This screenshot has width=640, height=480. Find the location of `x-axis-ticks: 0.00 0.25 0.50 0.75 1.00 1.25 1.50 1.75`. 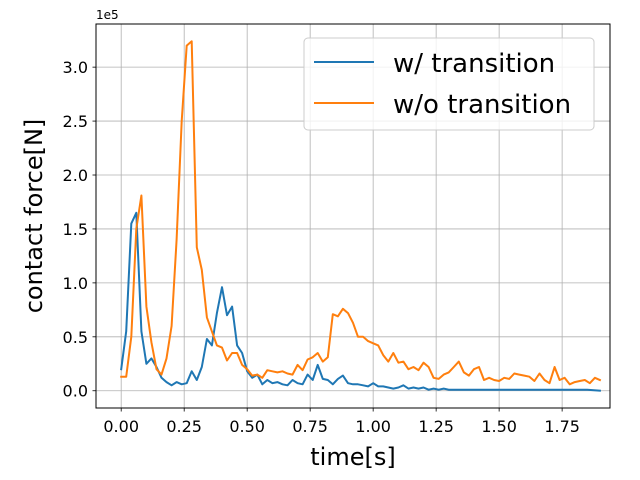

x-axis-ticks: 0.00 0.25 0.50 0.75 1.00 1.25 1.50 1.75 is located at coordinates (341, 422).